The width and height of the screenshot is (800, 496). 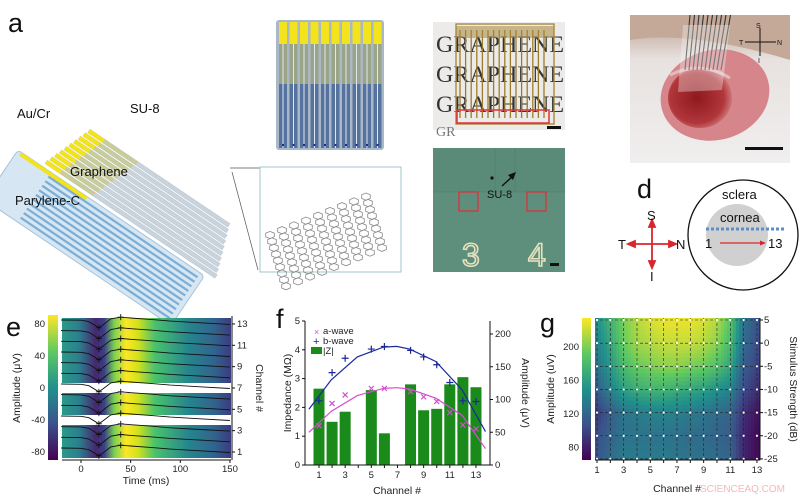 What do you see at coordinates (310, 276) in the screenshot?
I see `hexagon` at bounding box center [310, 276].